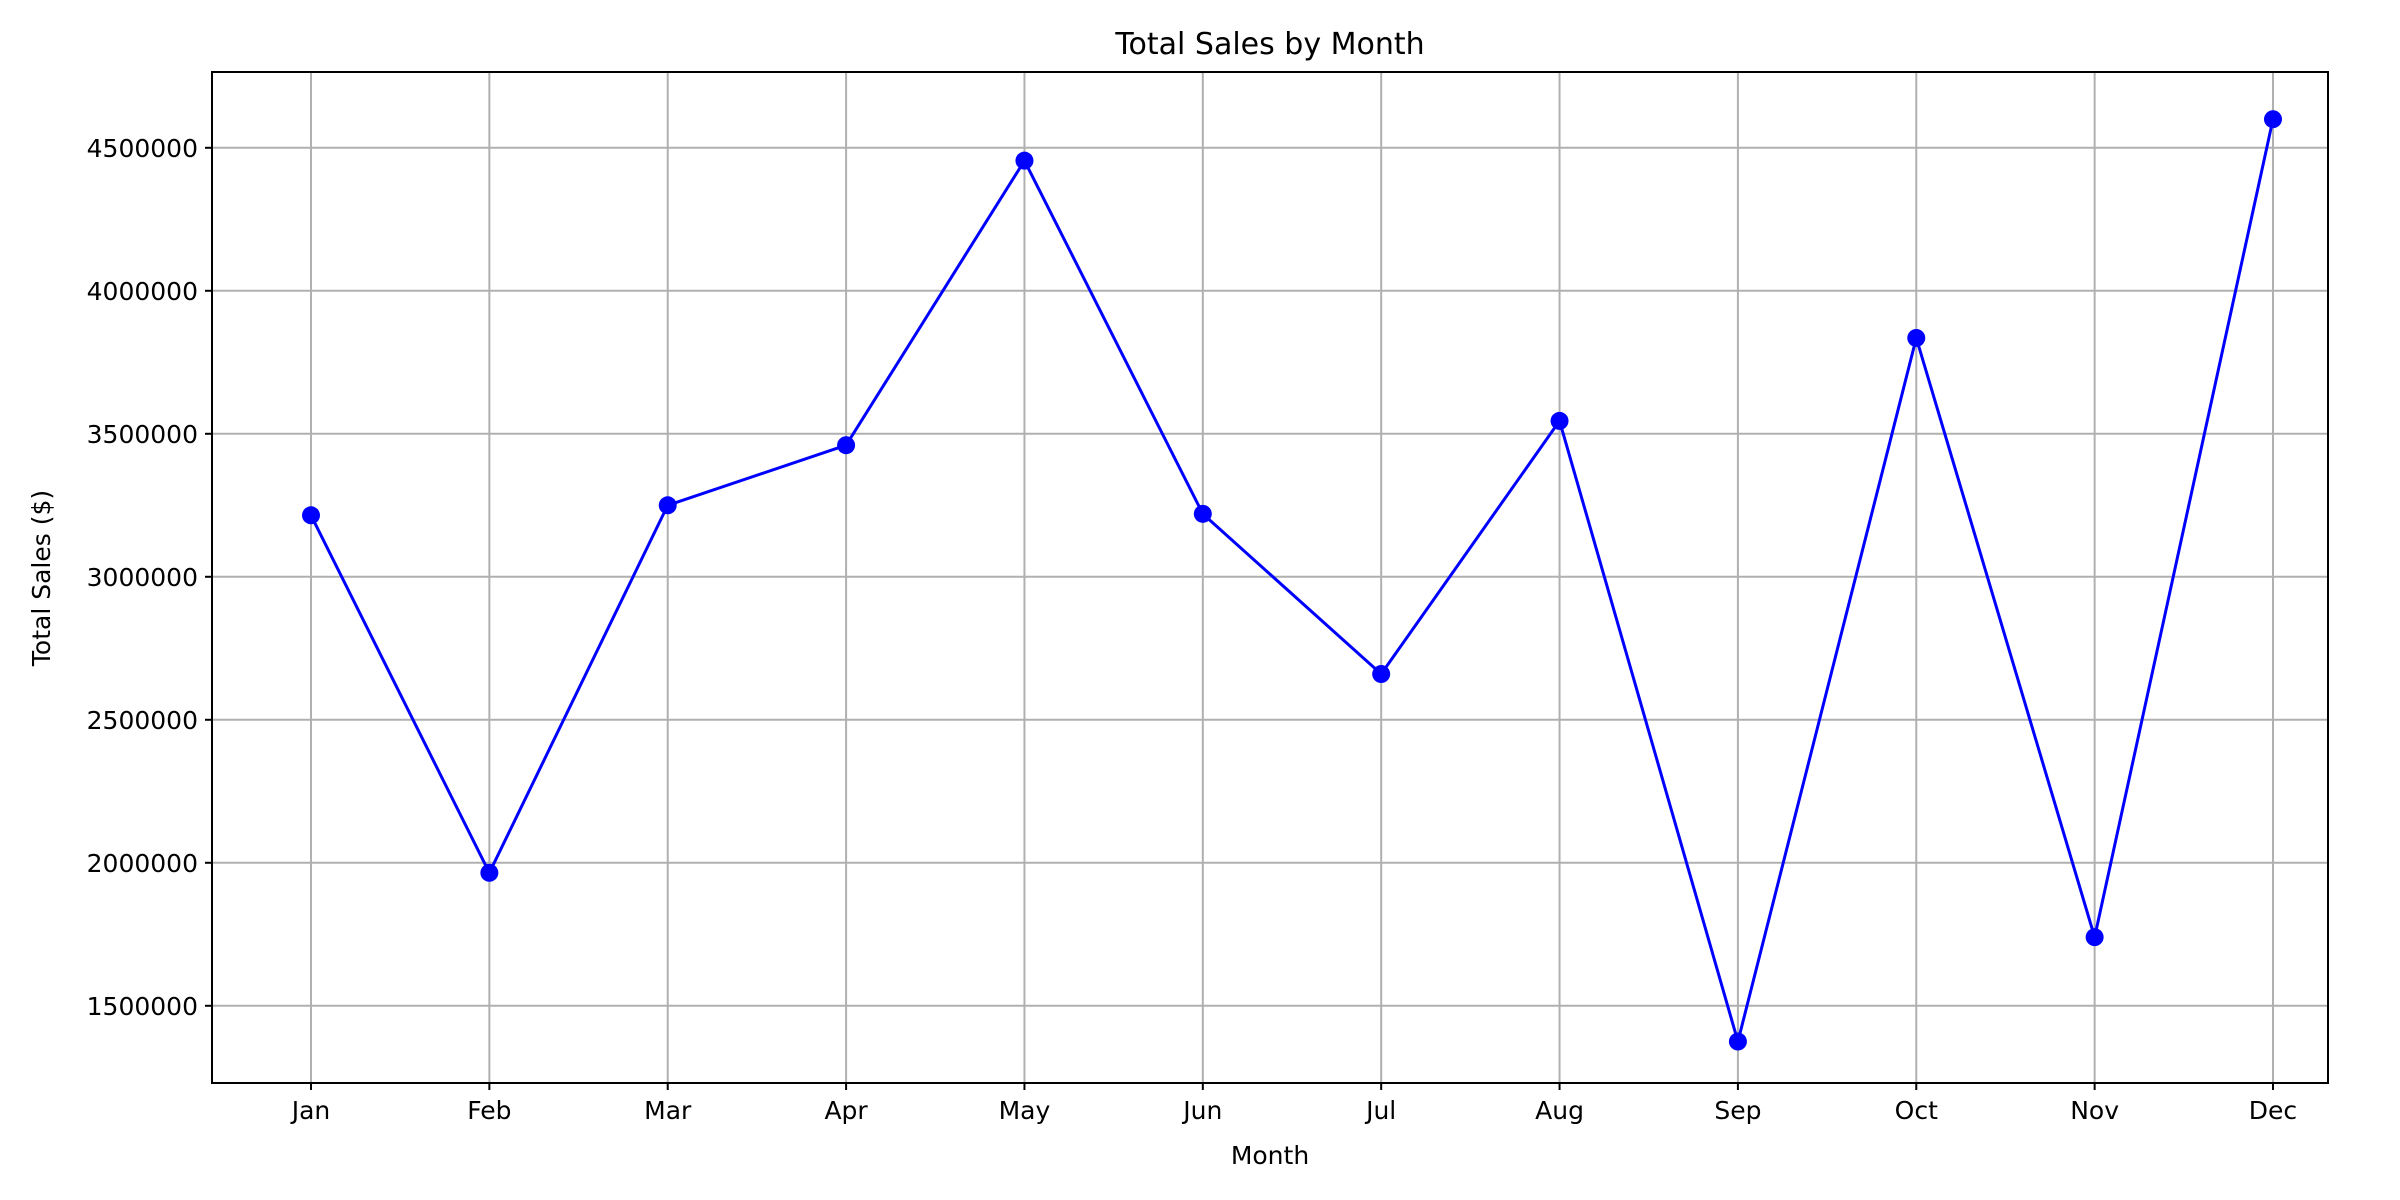 The height and width of the screenshot is (1200, 2400). What do you see at coordinates (142, 720) in the screenshot?
I see `y-tick-label: 2500000` at bounding box center [142, 720].